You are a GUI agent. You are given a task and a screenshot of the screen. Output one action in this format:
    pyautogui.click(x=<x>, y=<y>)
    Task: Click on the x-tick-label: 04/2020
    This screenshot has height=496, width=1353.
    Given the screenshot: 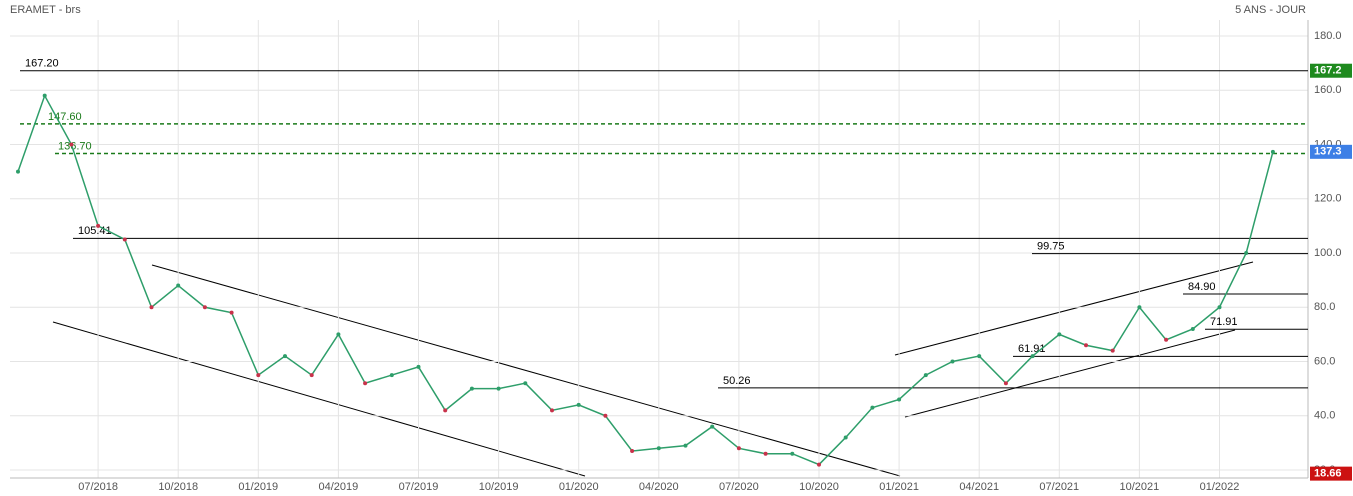 What is the action you would take?
    pyautogui.click(x=659, y=487)
    